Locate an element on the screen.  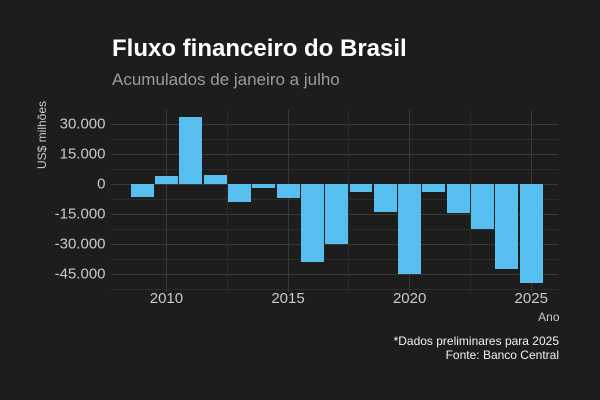
bar-2016 is located at coordinates (312, 223).